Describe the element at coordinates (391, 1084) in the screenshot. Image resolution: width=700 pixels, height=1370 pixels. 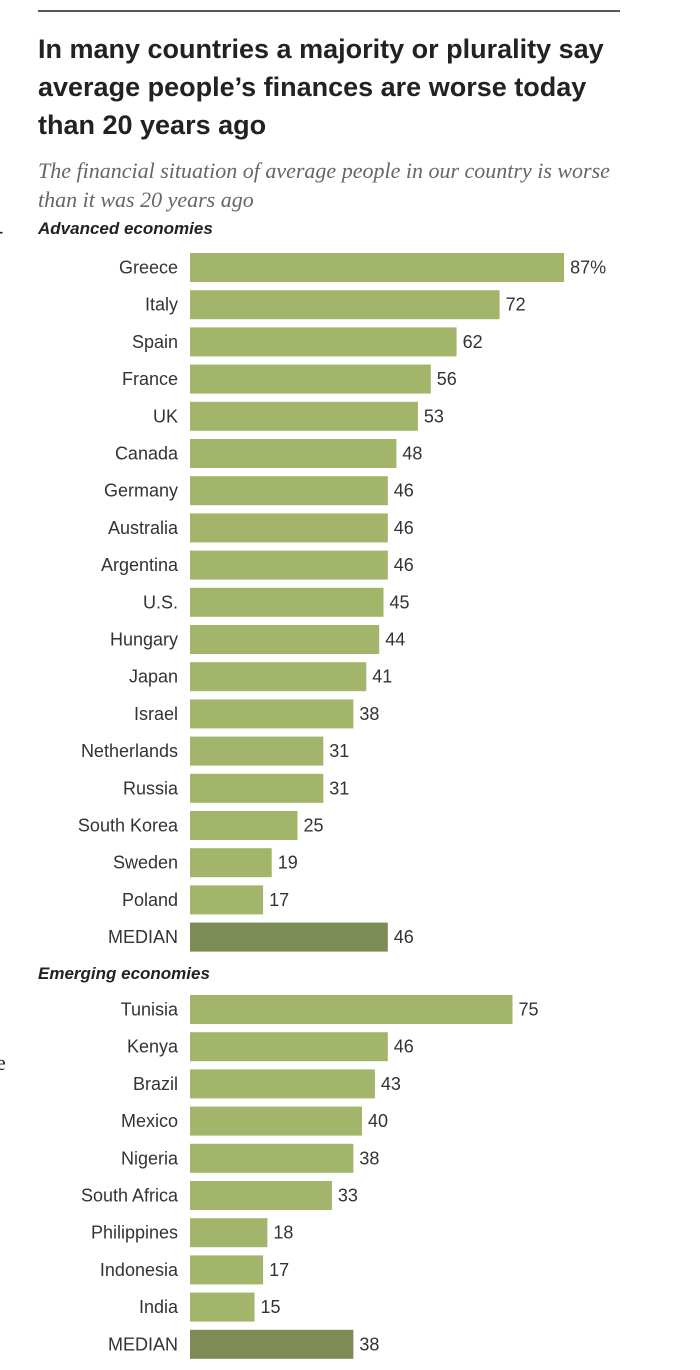
I see `value-label-emerging-economies-brazil: 43` at that location.